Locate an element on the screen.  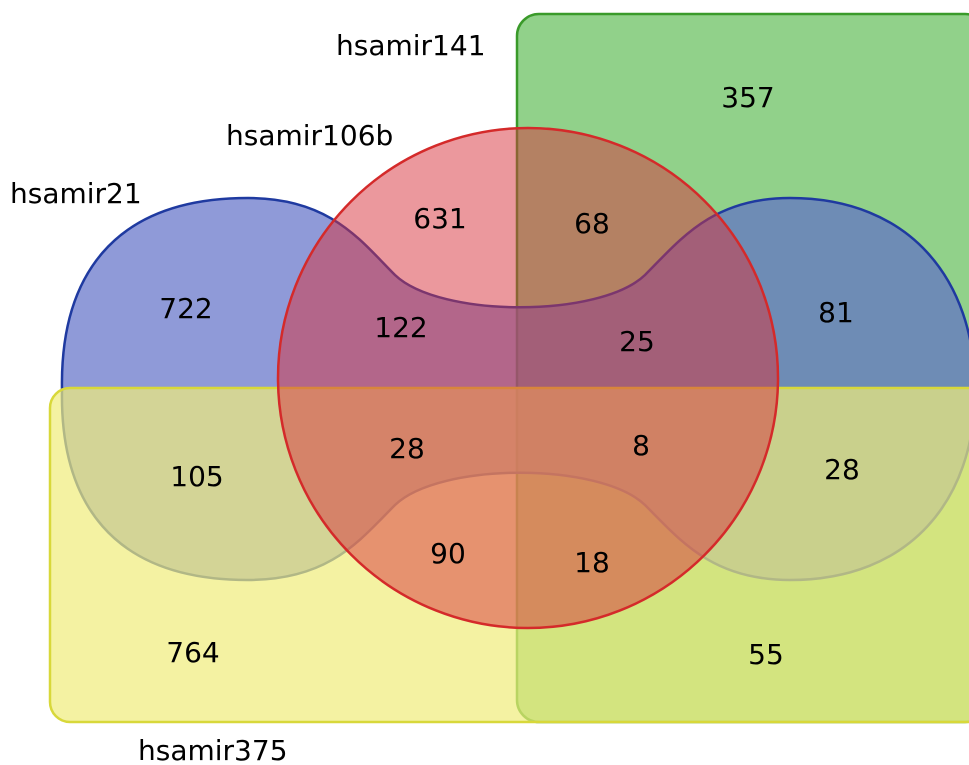
set-label-hsamir21: hsamir21 is located at coordinates (76, 193).